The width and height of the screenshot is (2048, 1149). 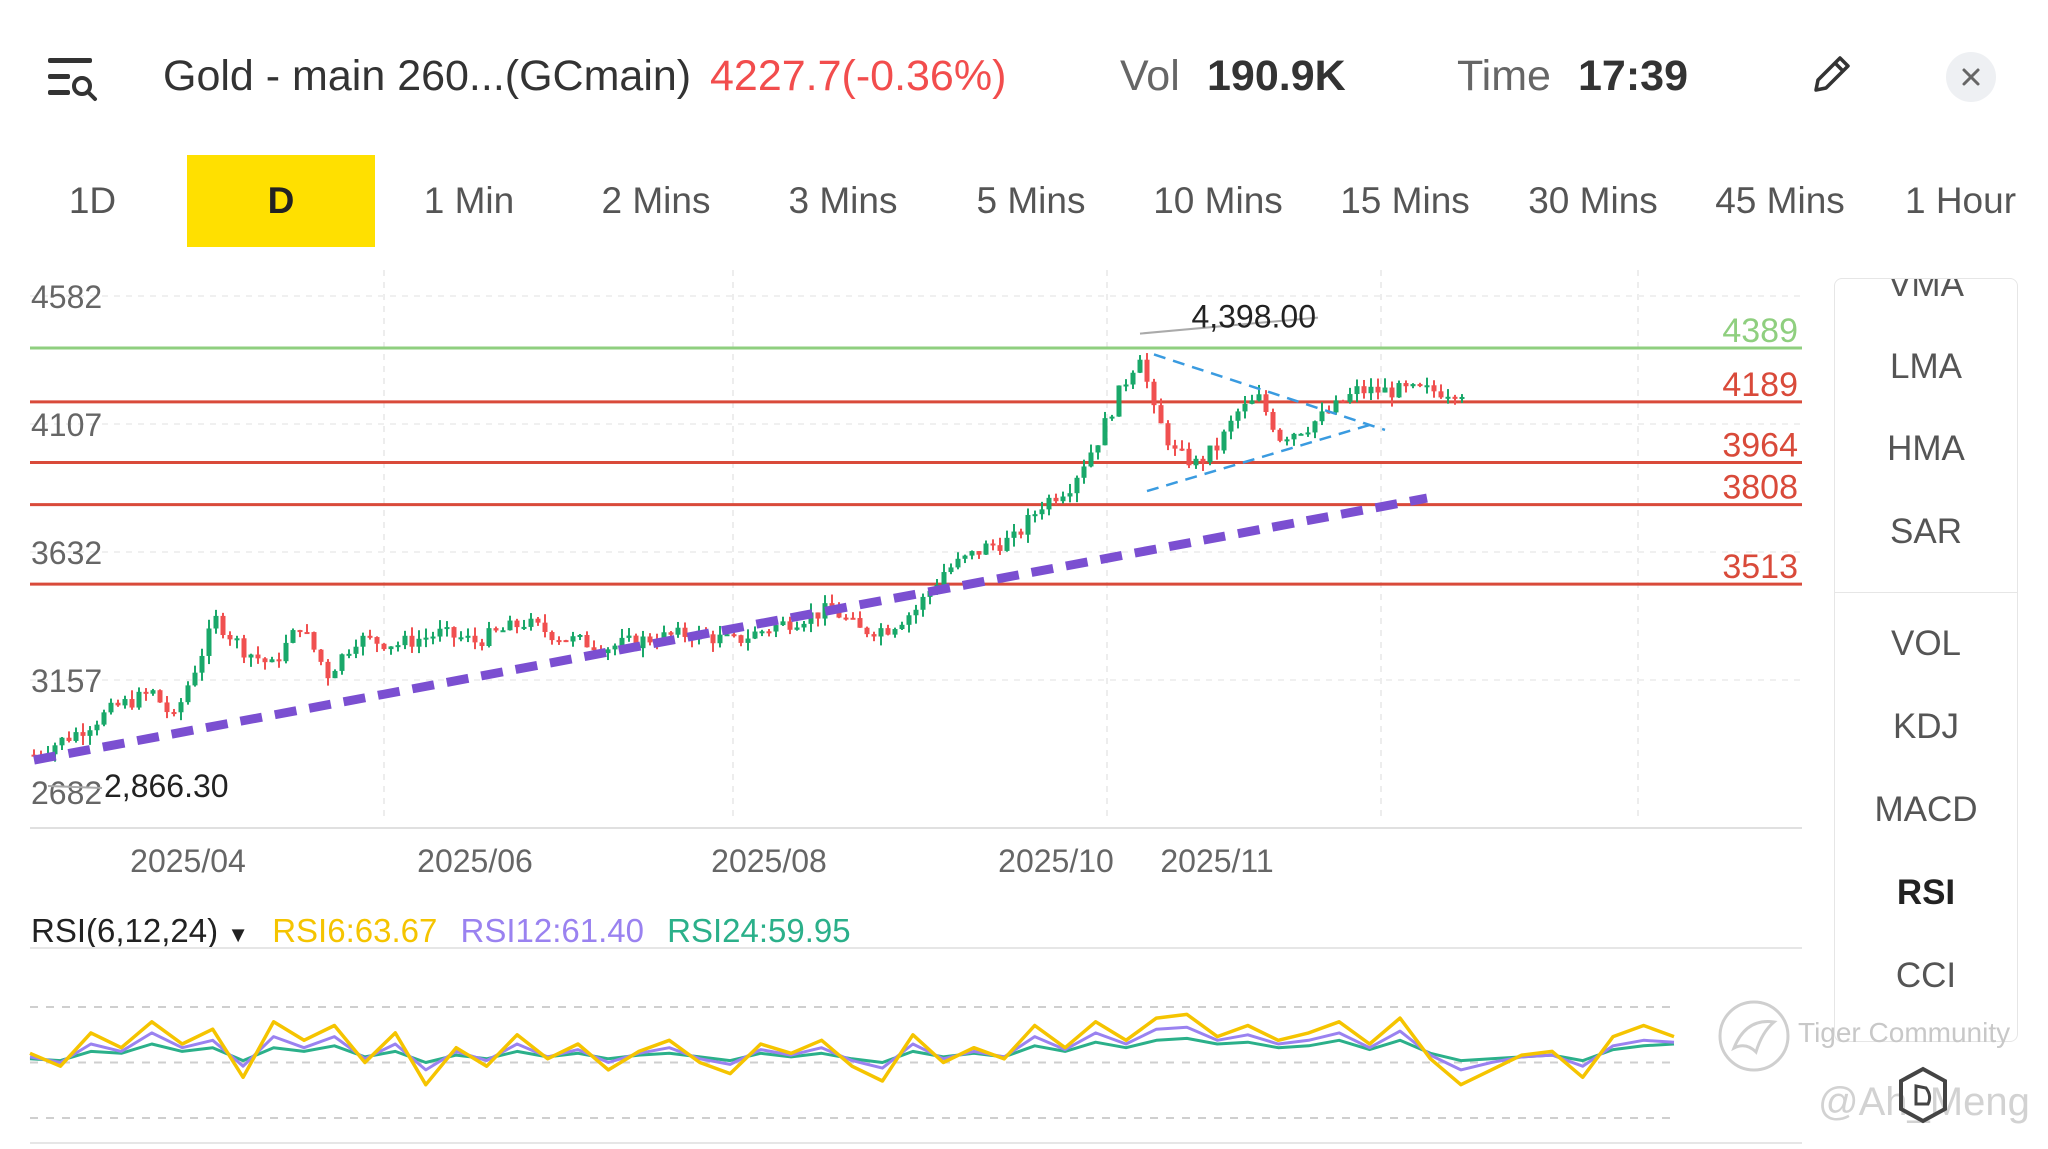 What do you see at coordinates (66, 793) in the screenshot?
I see `y-tick-label: 2682` at bounding box center [66, 793].